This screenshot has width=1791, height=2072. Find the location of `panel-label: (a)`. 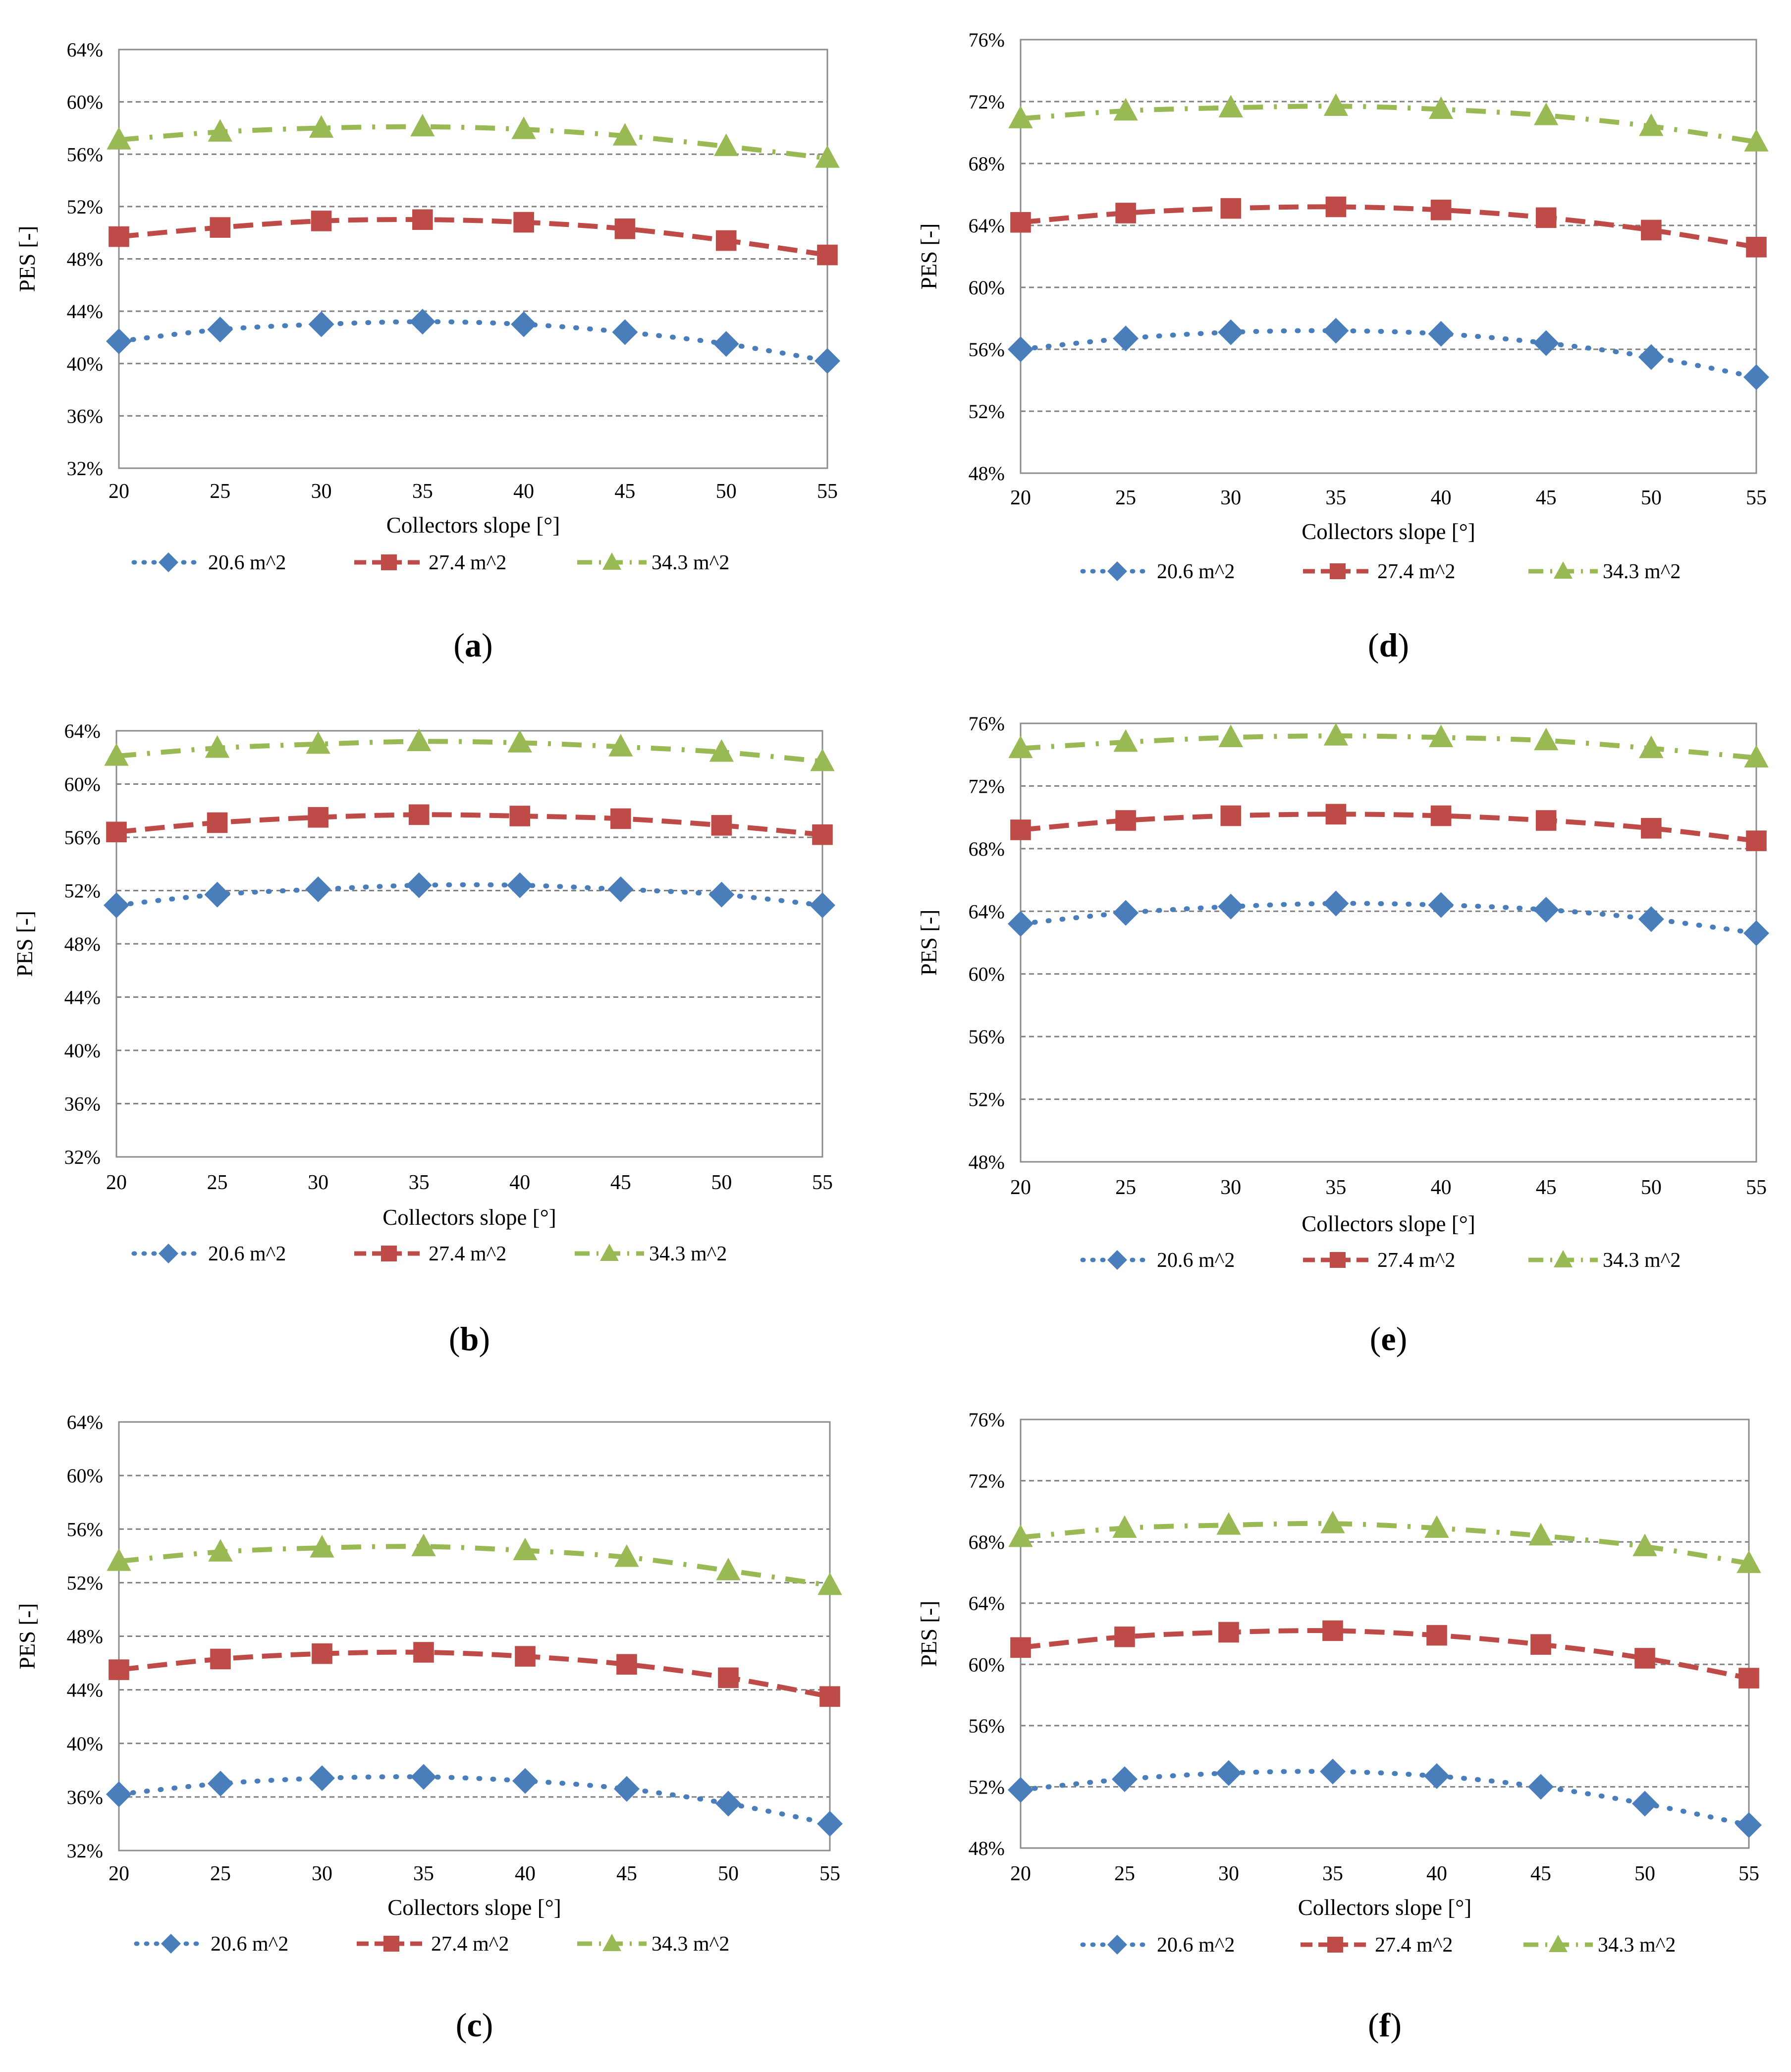

panel-label: (a) is located at coordinates (472, 645).